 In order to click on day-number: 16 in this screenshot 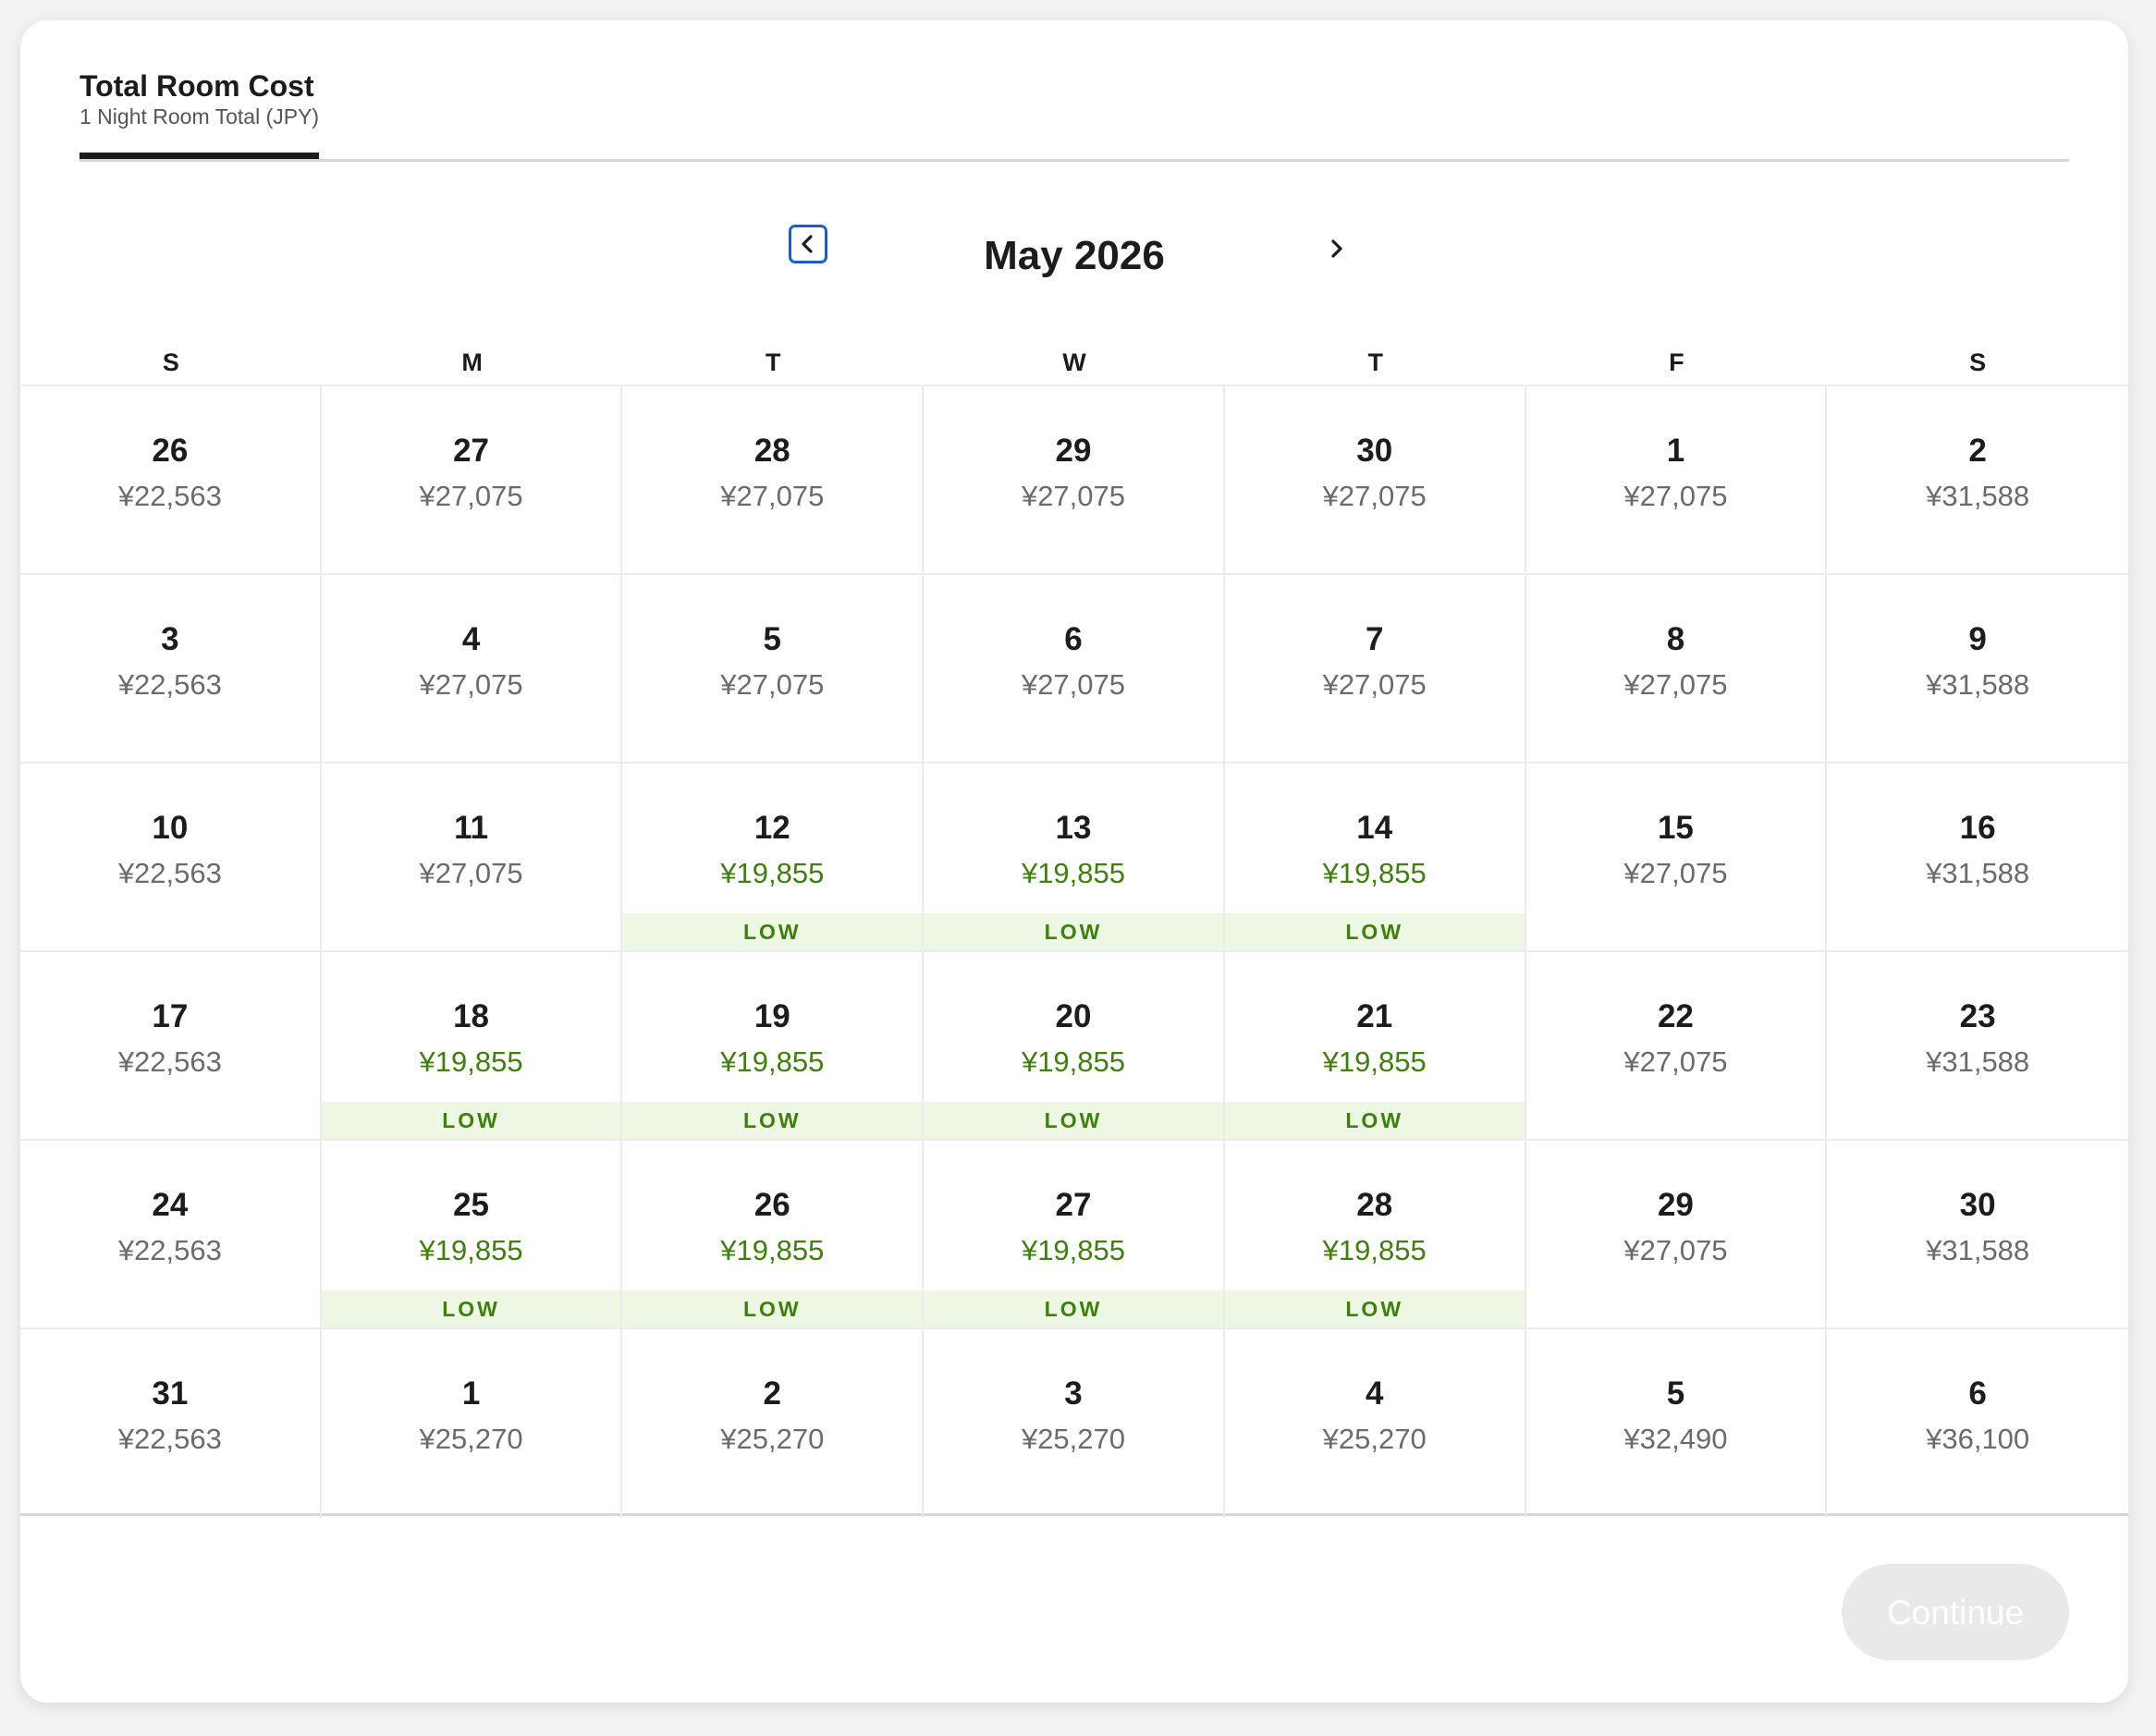, I will do `click(1978, 828)`.